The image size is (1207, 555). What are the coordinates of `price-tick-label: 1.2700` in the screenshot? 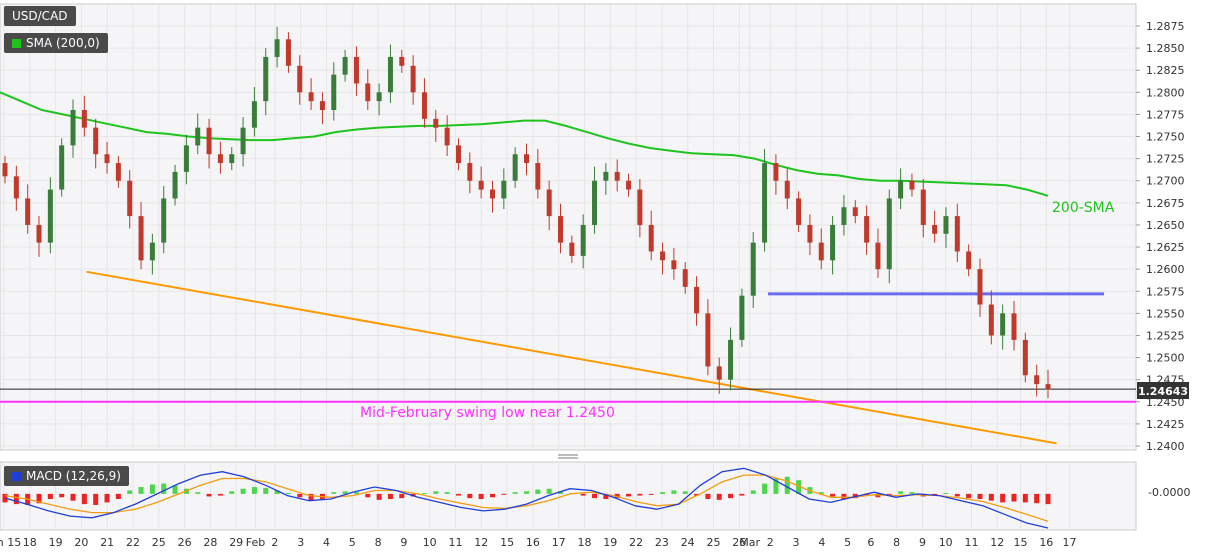 It's located at (1165, 181).